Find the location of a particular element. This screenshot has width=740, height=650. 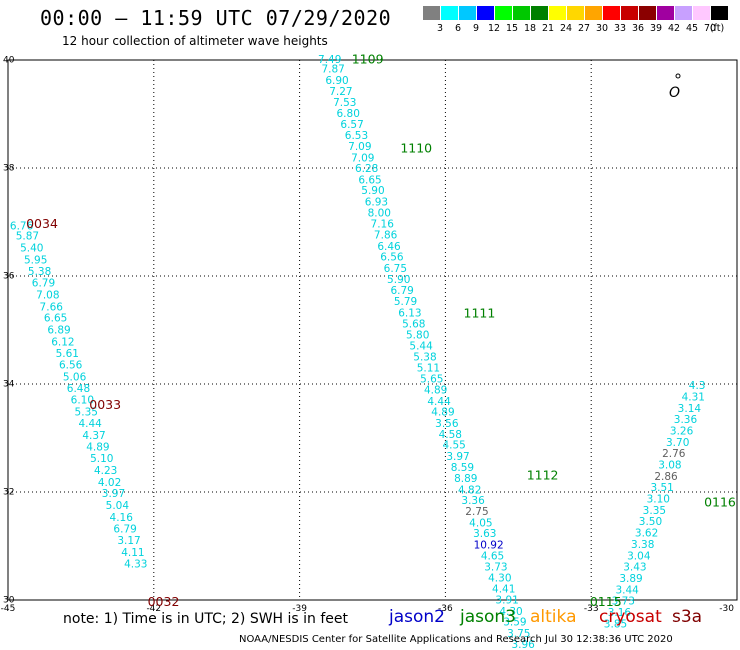

wave-height-value: 6.53 is located at coordinates (356, 136).